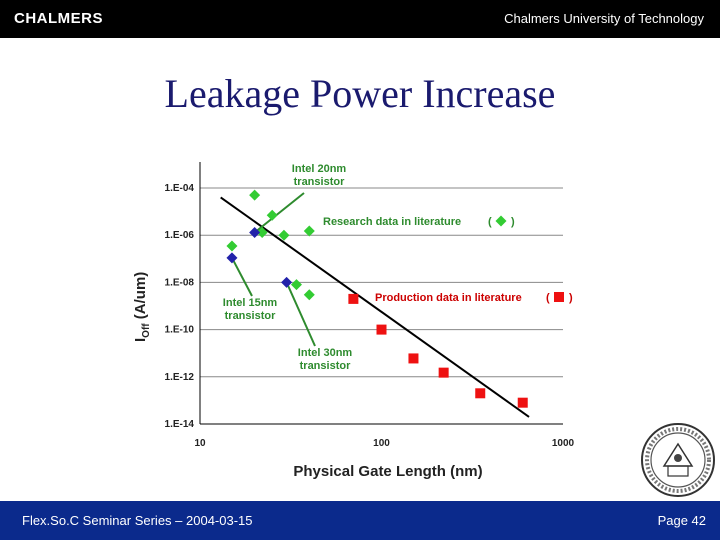 The width and height of the screenshot is (720, 540). I want to click on y-tick-label: 1.E-04, so click(180, 188).